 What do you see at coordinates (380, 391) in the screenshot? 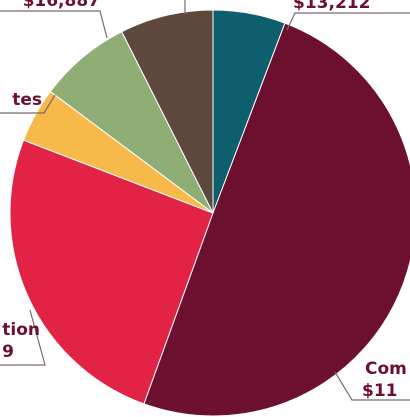
I see `value-label: $11` at bounding box center [380, 391].